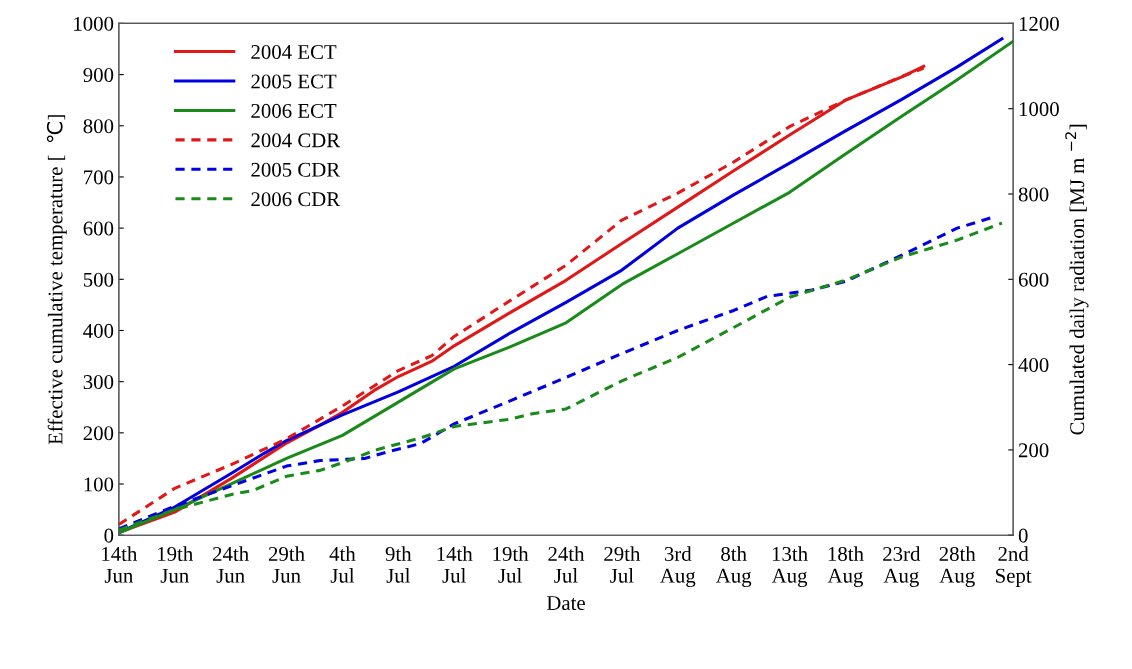 The width and height of the screenshot is (1132, 669). What do you see at coordinates (622, 564) in the screenshot?
I see `x-tick-label: 29th Jul` at bounding box center [622, 564].